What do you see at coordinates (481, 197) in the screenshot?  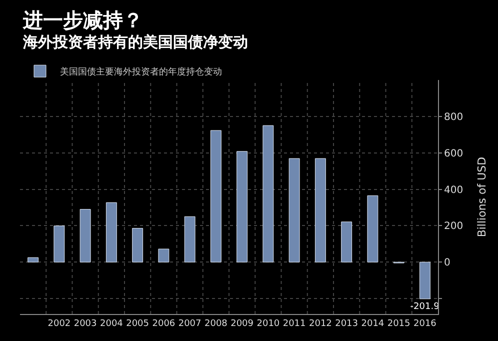 I see `y-axis-title: Billions of USD` at bounding box center [481, 197].